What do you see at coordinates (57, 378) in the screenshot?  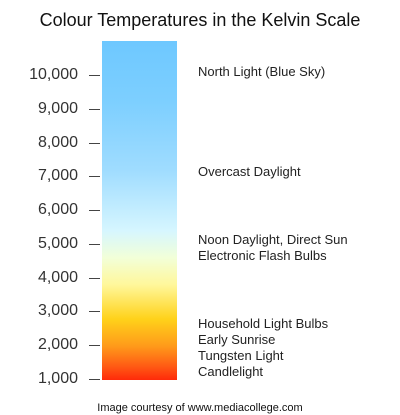 I see `tick-label: 1,000` at bounding box center [57, 378].